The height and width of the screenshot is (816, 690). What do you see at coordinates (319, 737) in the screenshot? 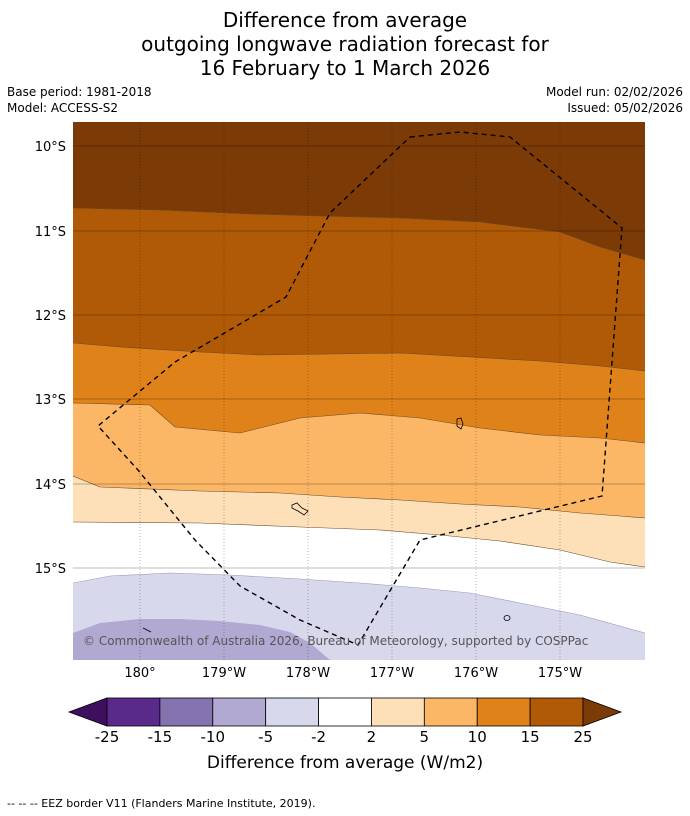
I see `colorbar-tick-label: -2` at bounding box center [319, 737].